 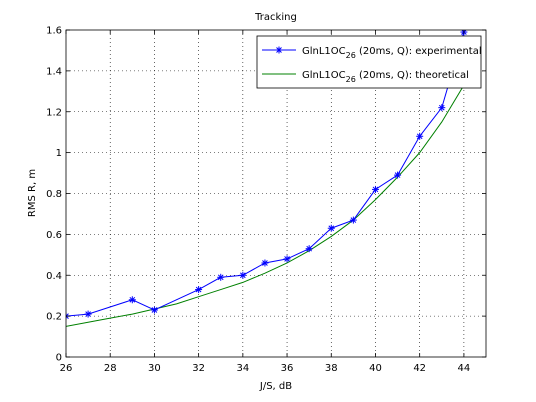 I want to click on y-tick-label: 0.8, so click(x=54, y=194).